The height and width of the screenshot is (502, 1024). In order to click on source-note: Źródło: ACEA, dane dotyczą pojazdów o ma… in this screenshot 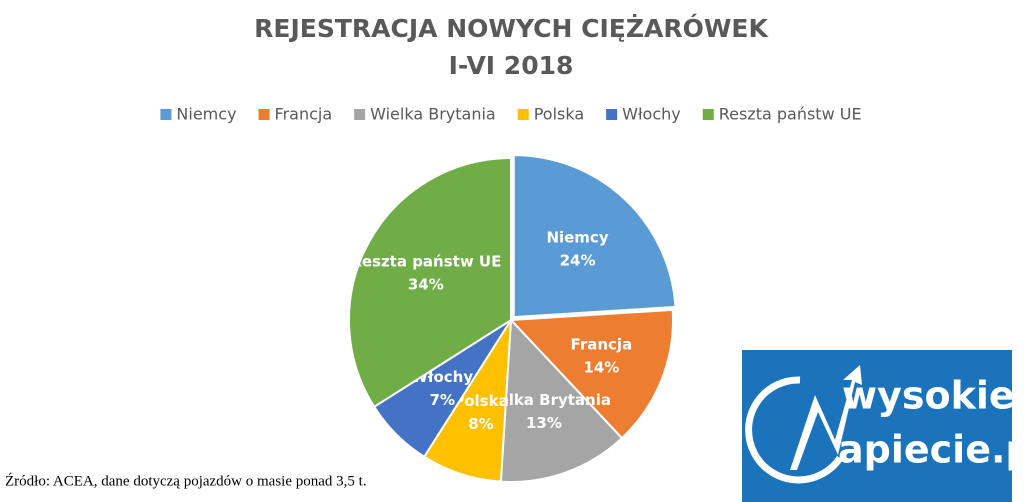, I will do `click(186, 480)`.